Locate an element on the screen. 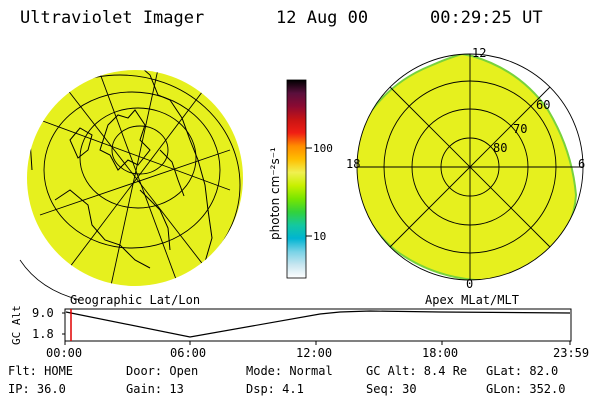 The height and width of the screenshot is (400, 600). mlt-label-12: 12 is located at coordinates (479, 53).